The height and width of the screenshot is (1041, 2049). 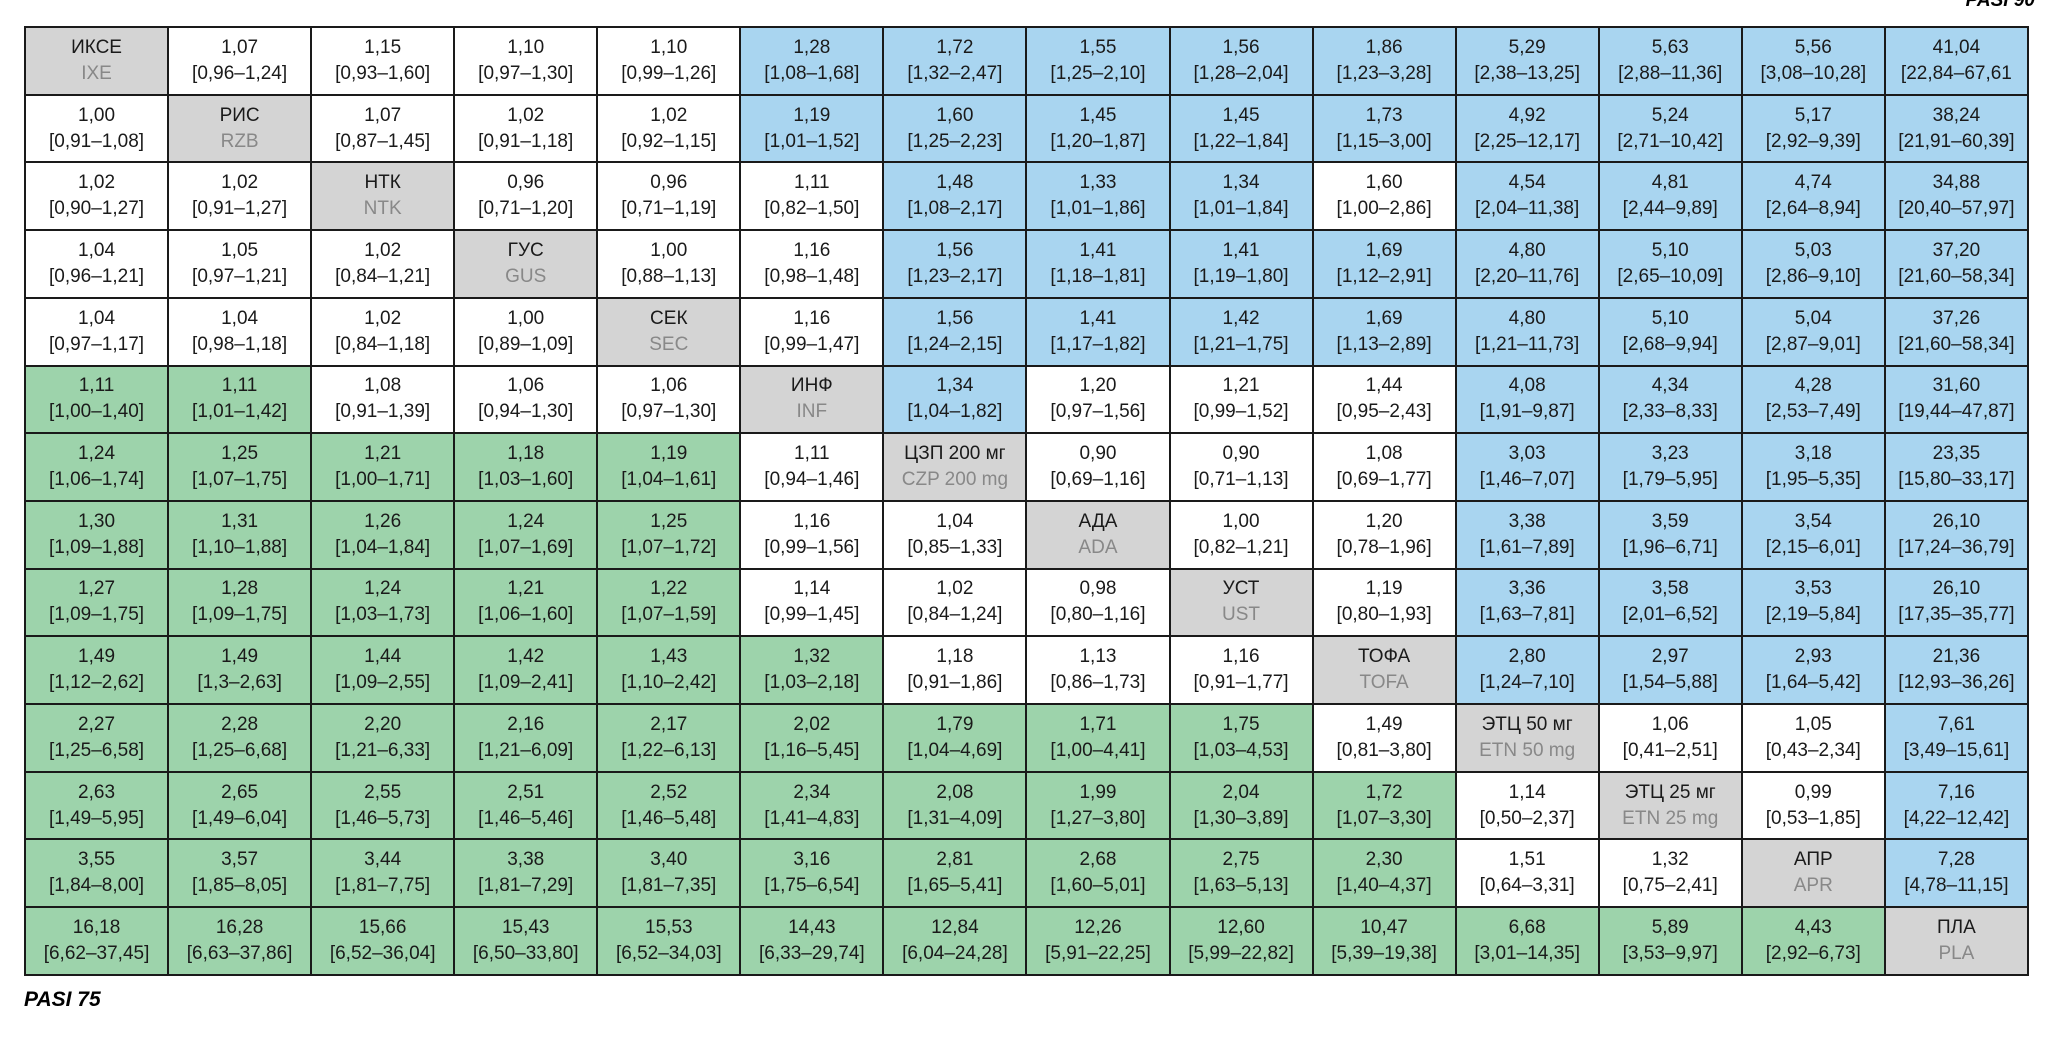 What do you see at coordinates (1098, 399) in the screenshot?
I see `comparison-cell: 1,20 [0,97–1,56]` at bounding box center [1098, 399].